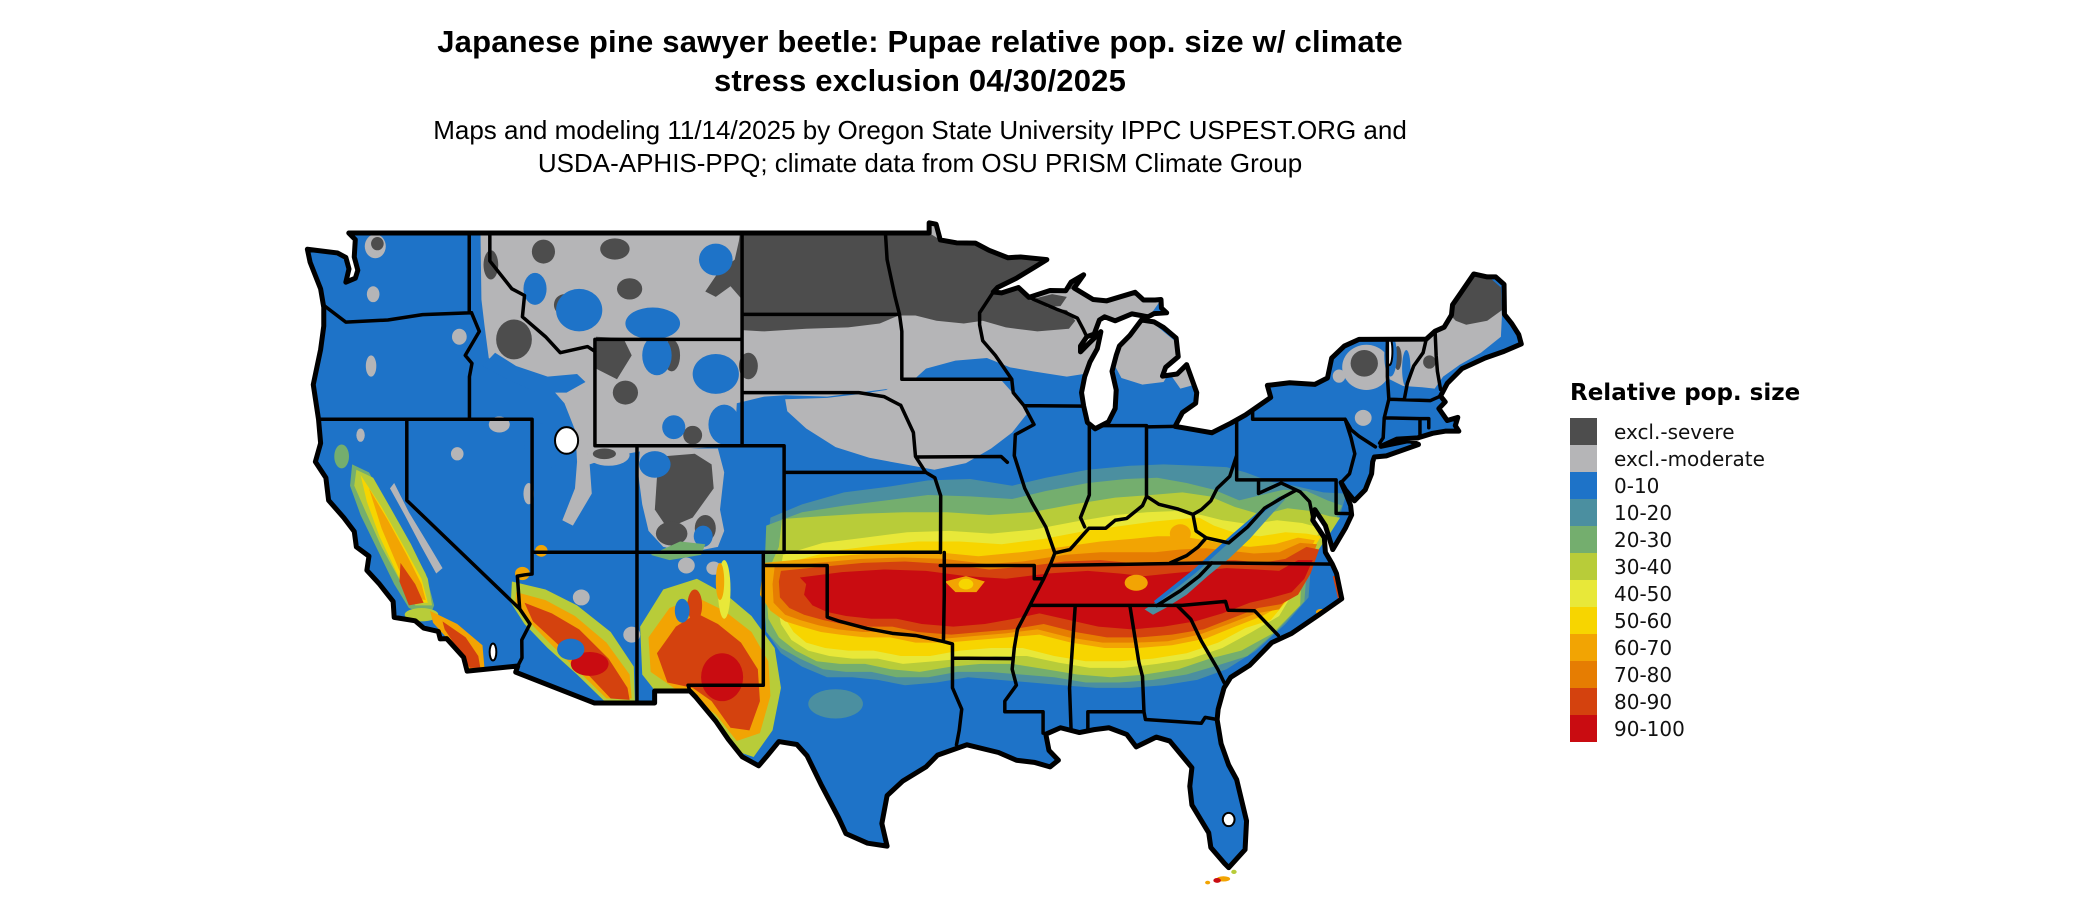 This screenshot has height=897, width=2100. I want to click on legend-label: 70-80, so click(1643, 674).